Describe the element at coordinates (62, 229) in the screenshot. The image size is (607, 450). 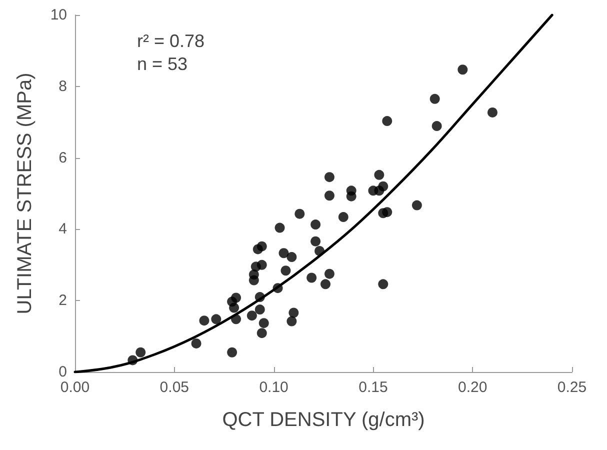
I see `y-tick-label: 4` at that location.